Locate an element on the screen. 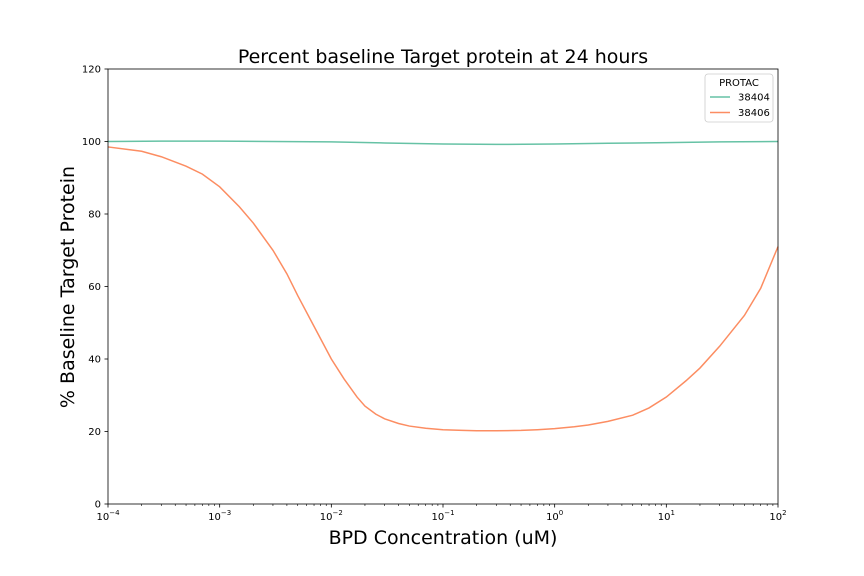 Image resolution: width=864 pixels, height=576 pixels. y-axis-title: % Baseline Target Protein is located at coordinates (68, 287).